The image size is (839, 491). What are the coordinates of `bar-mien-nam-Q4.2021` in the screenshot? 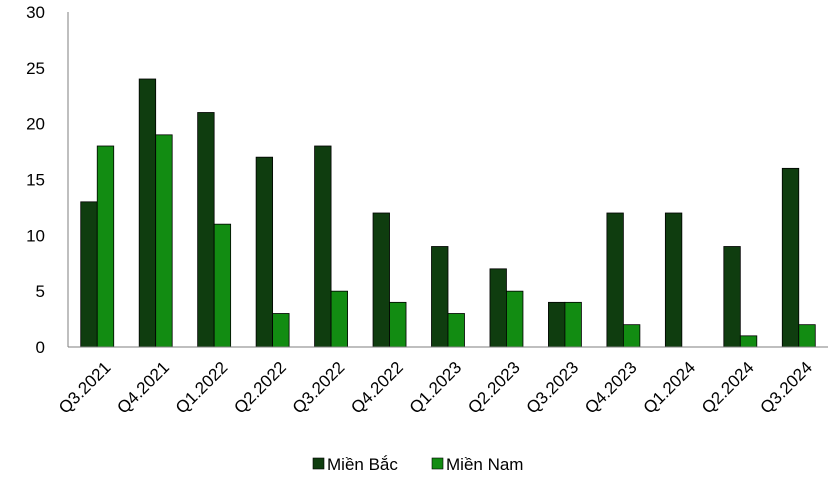 It's located at (164, 241).